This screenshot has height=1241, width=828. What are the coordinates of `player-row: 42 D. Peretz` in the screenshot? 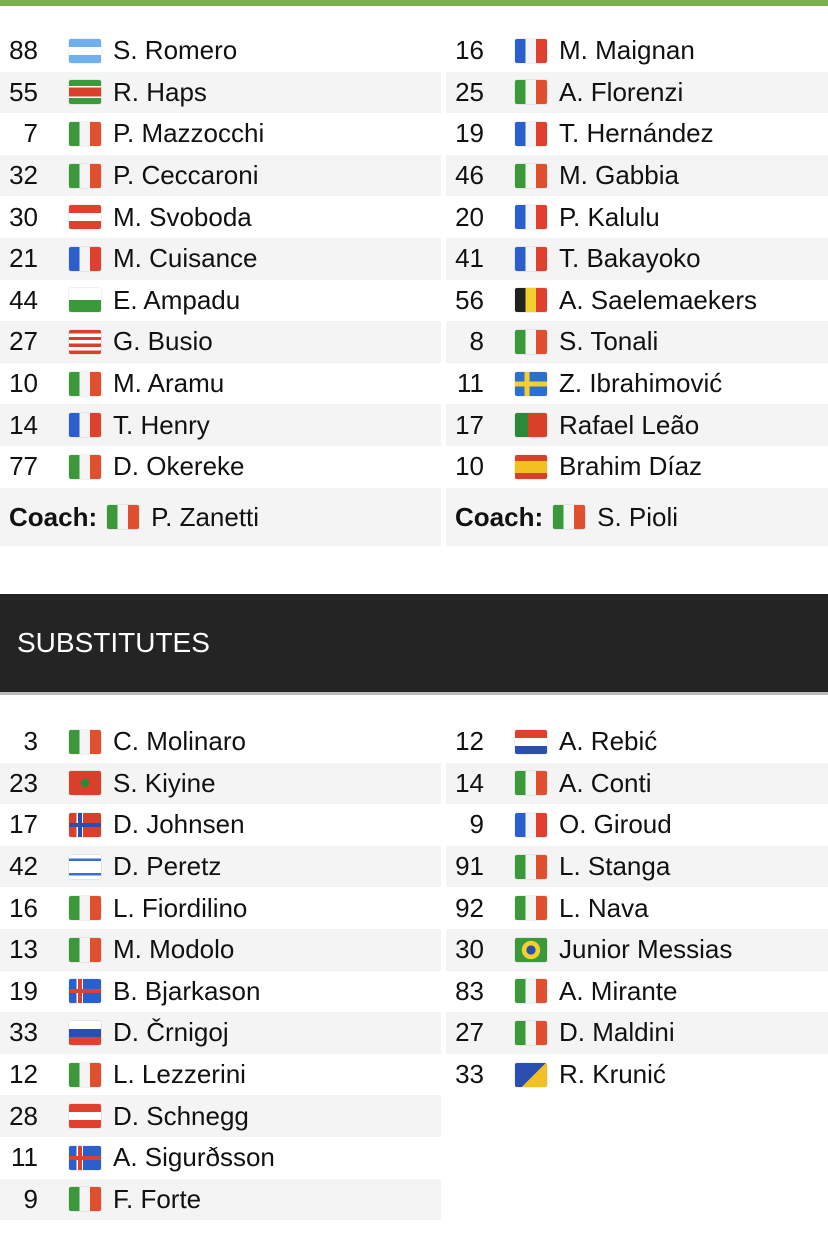 It's located at (220, 866).